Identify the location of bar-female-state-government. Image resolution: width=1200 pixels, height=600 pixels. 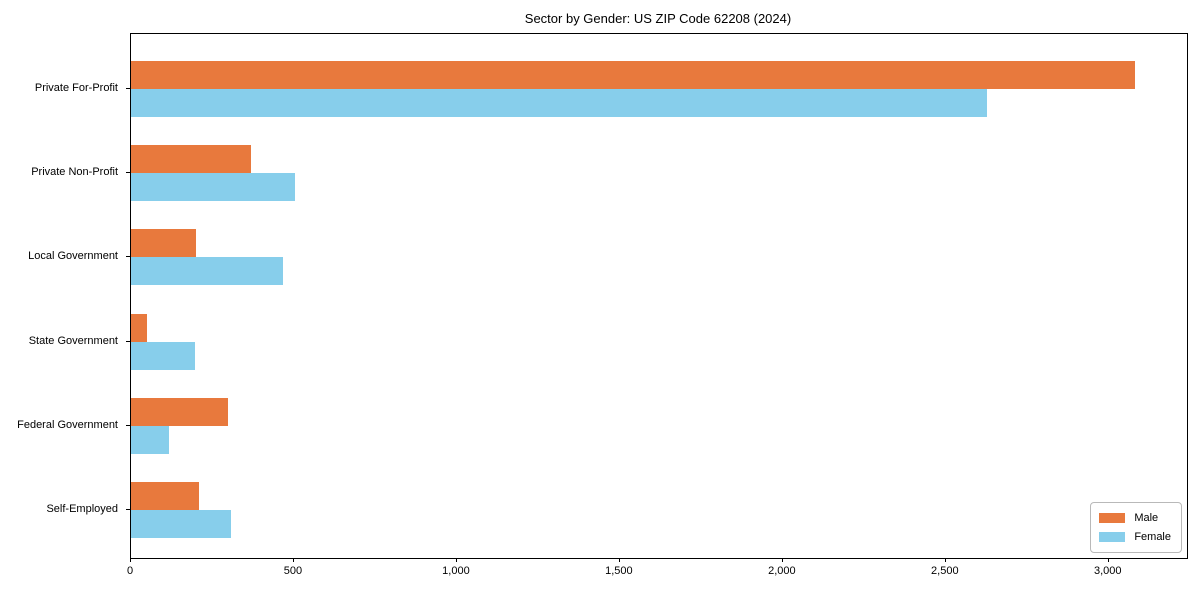
(163, 355).